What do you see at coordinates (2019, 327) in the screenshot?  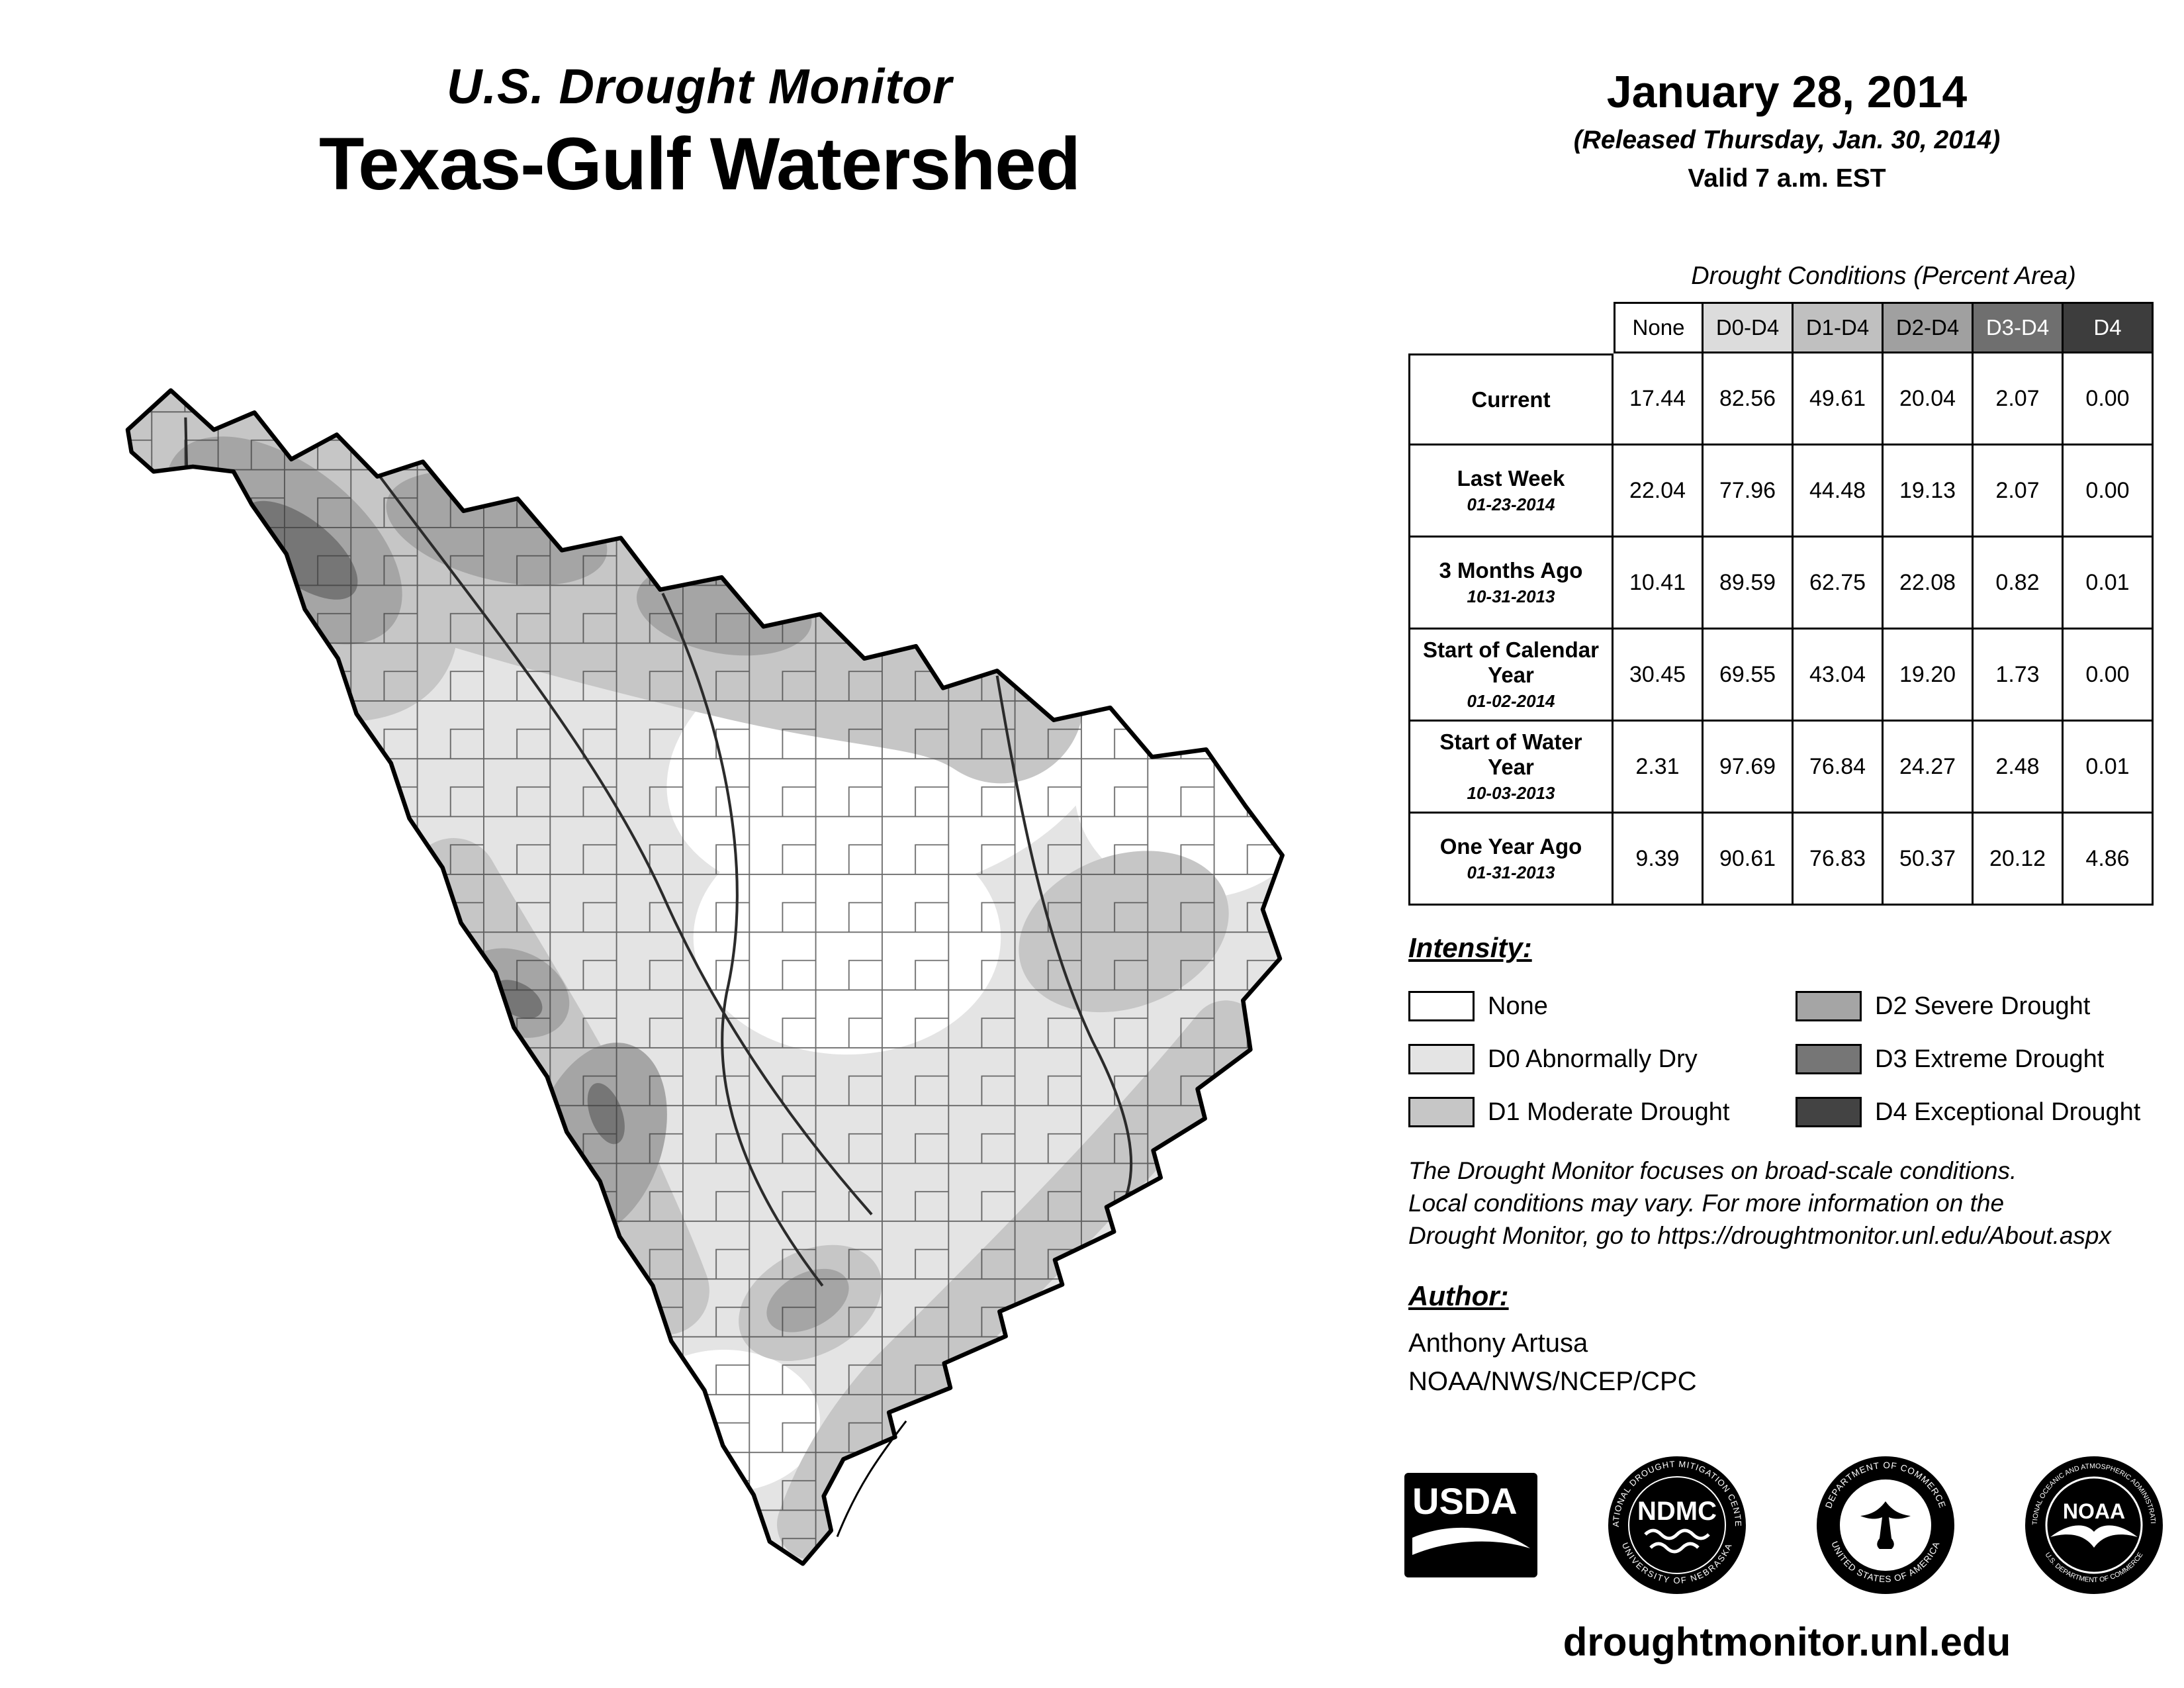 I see `column-header-d3-d4: D3-D4` at bounding box center [2019, 327].